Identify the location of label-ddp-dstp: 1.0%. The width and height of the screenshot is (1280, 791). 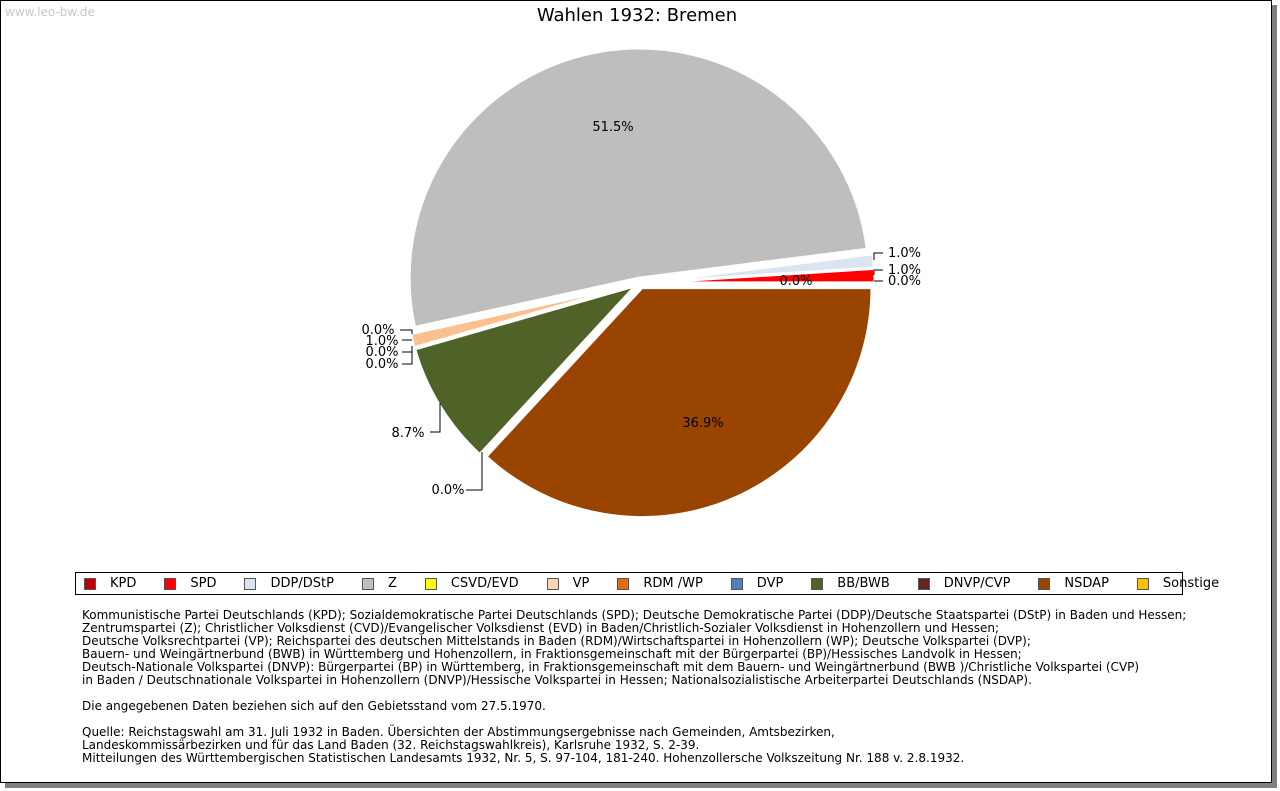
(904, 253).